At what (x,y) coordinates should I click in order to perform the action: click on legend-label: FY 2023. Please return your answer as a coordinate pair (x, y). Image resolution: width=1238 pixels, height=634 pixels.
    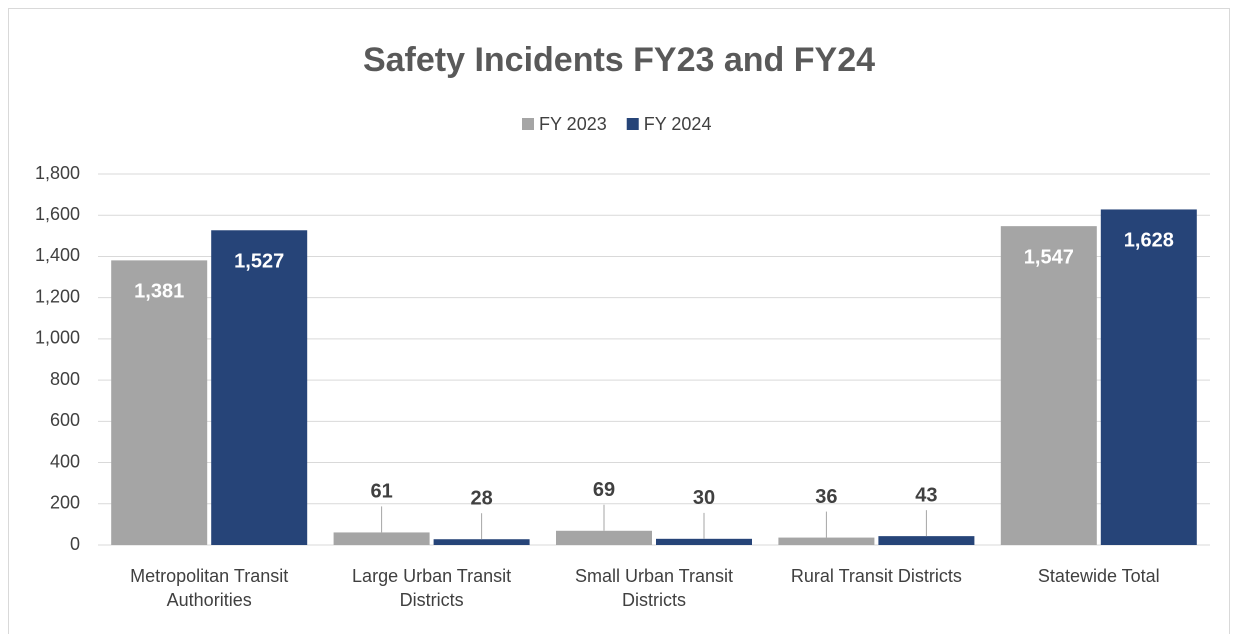
    Looking at the image, I should click on (573, 124).